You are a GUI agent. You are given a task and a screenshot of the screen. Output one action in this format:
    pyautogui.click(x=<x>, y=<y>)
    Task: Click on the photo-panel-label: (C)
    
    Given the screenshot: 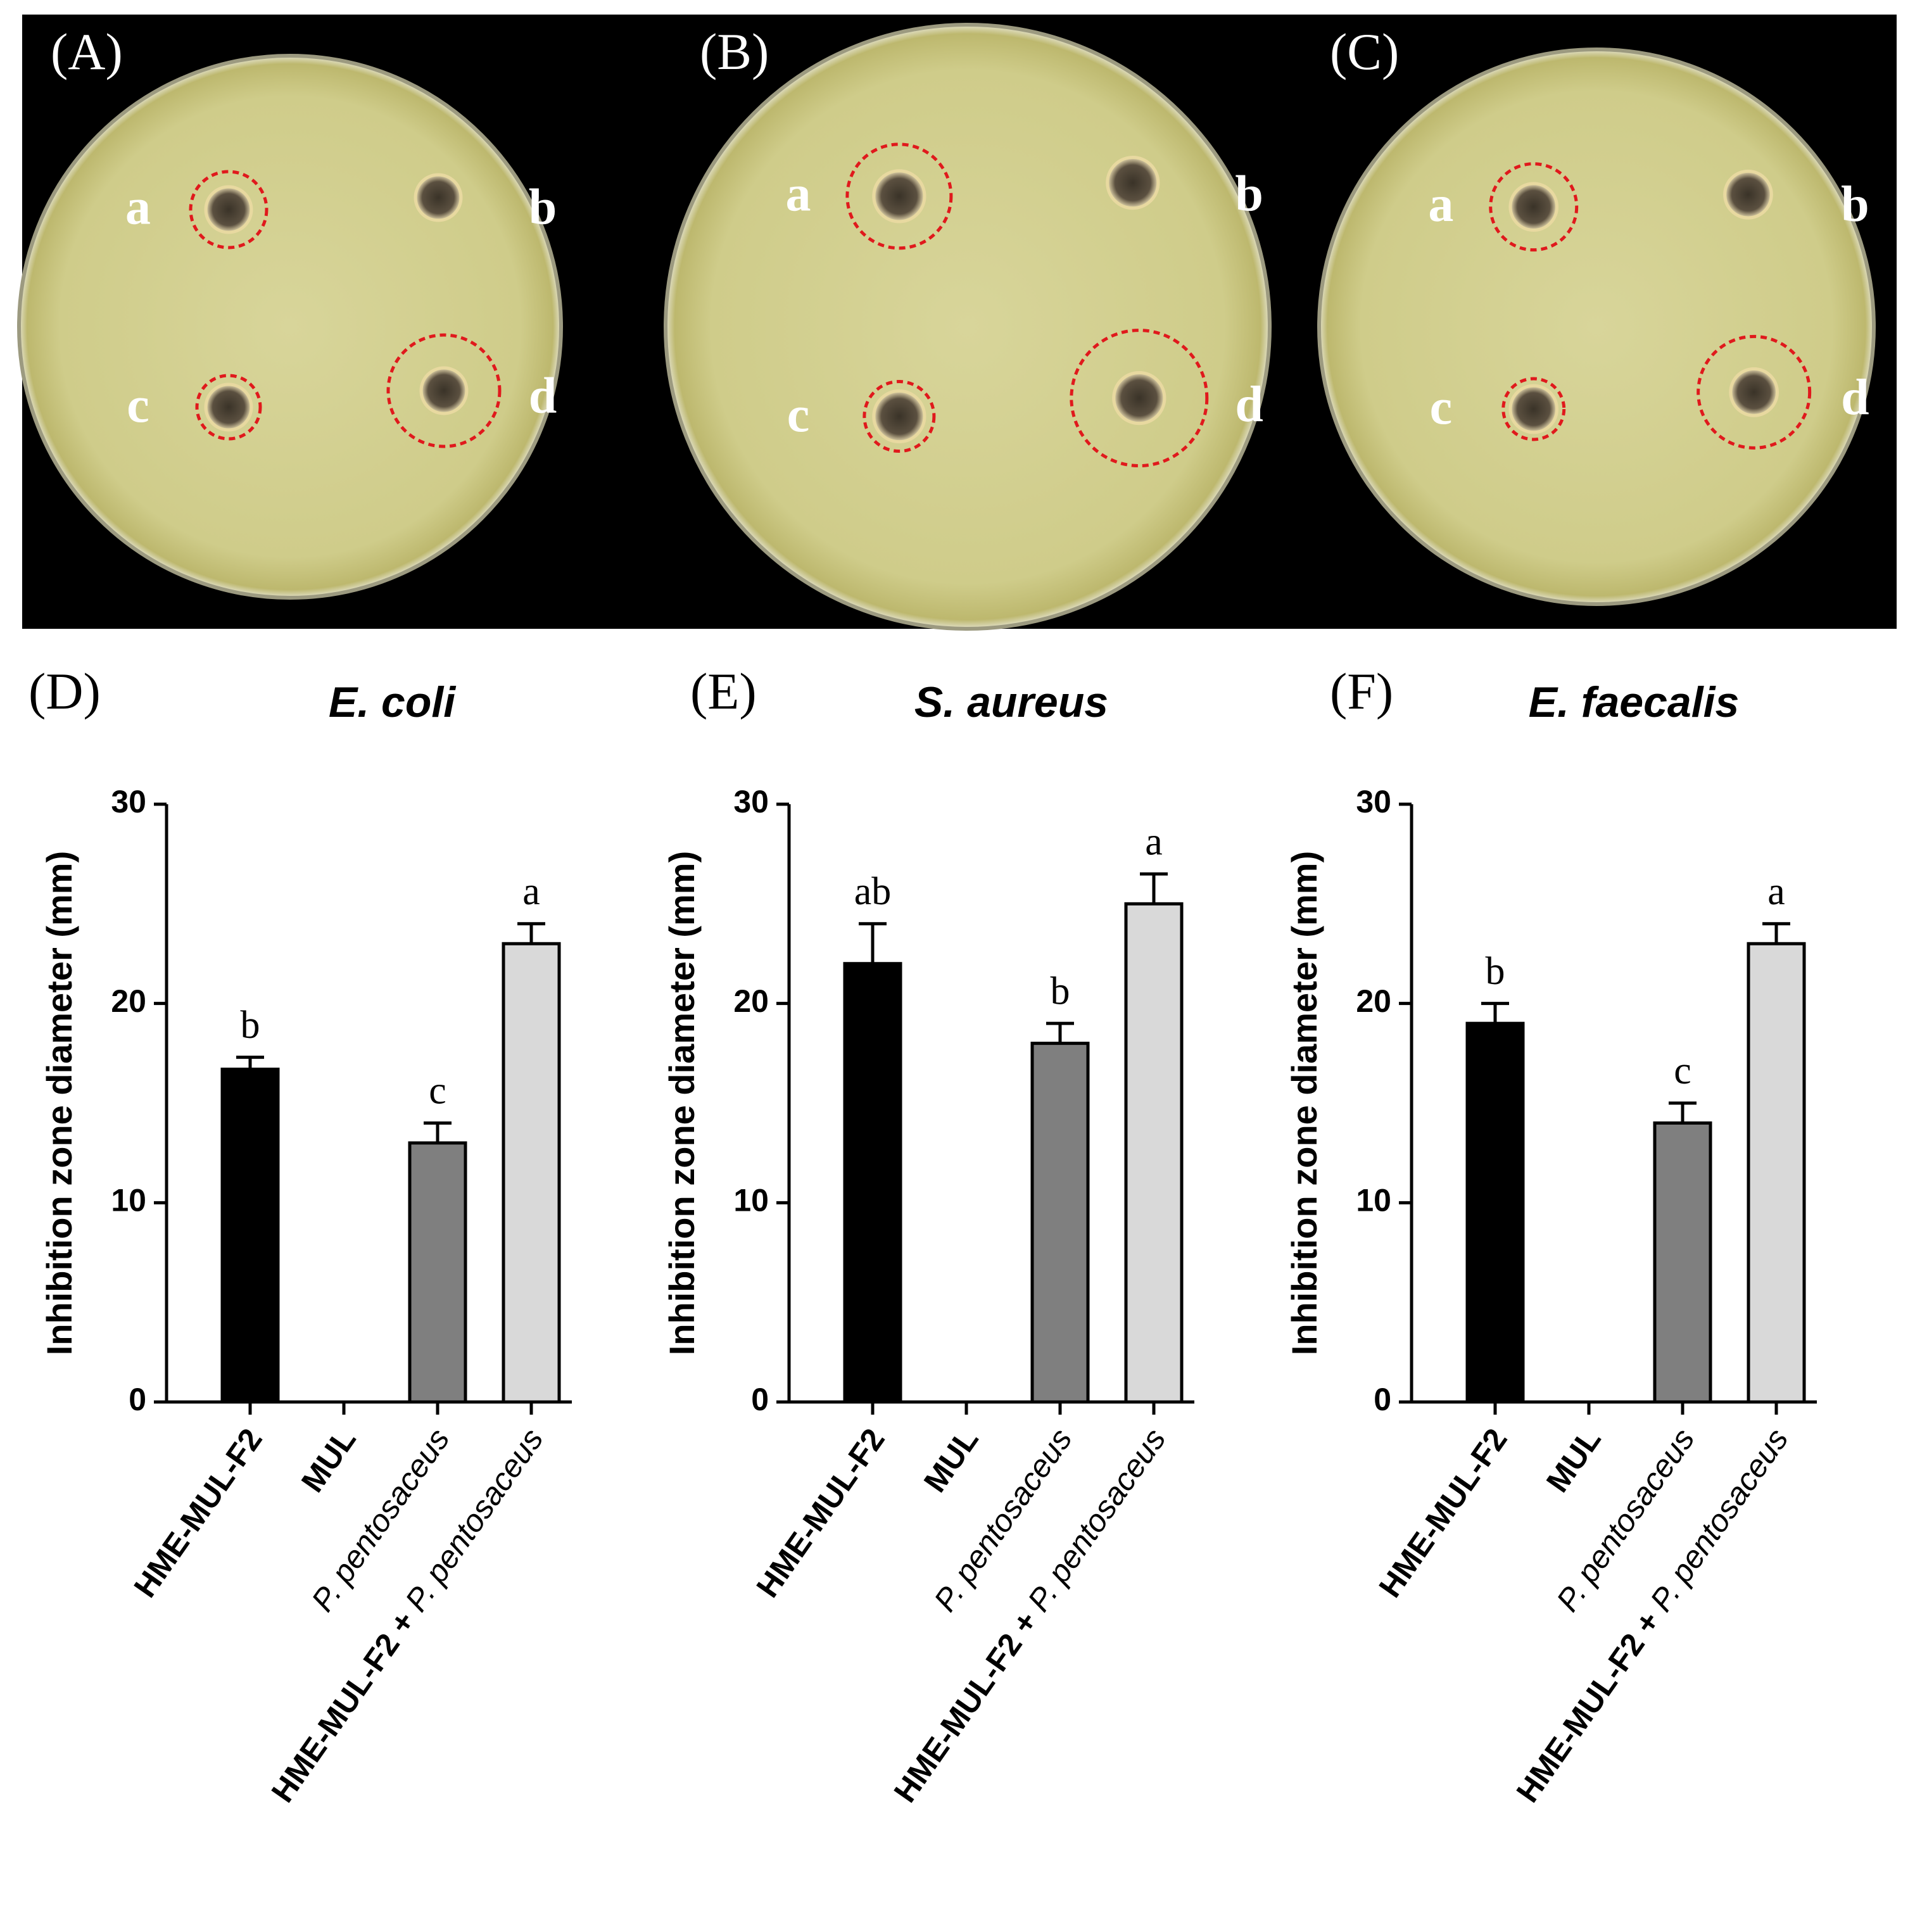 What is the action you would take?
    pyautogui.click(x=1364, y=51)
    